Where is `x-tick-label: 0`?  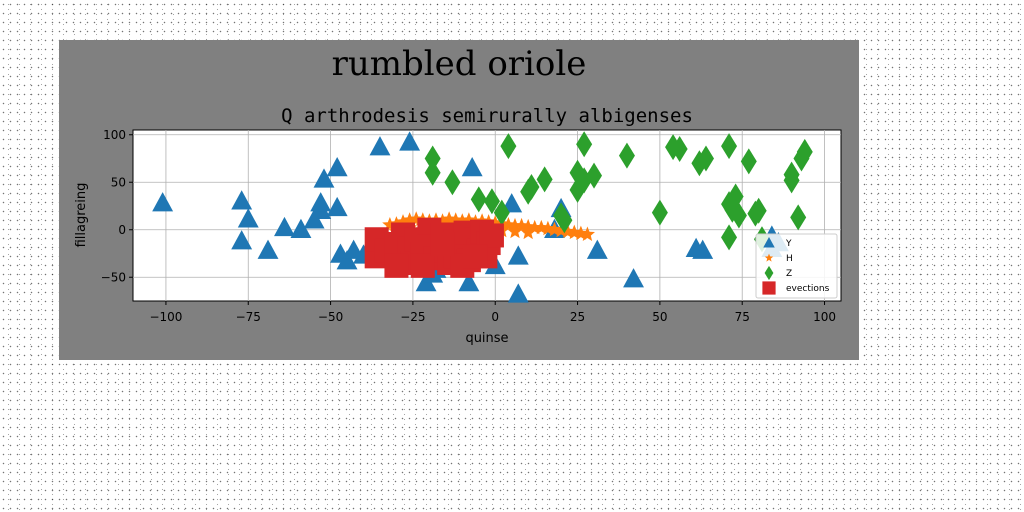 x-tick-label: 0 is located at coordinates (495, 317).